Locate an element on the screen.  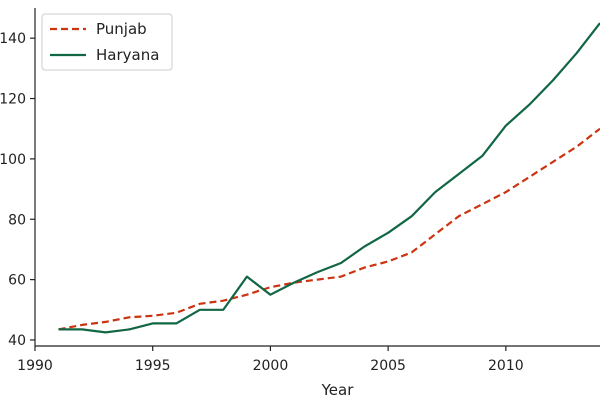
y-tick-label: 80 is located at coordinates (17, 220).